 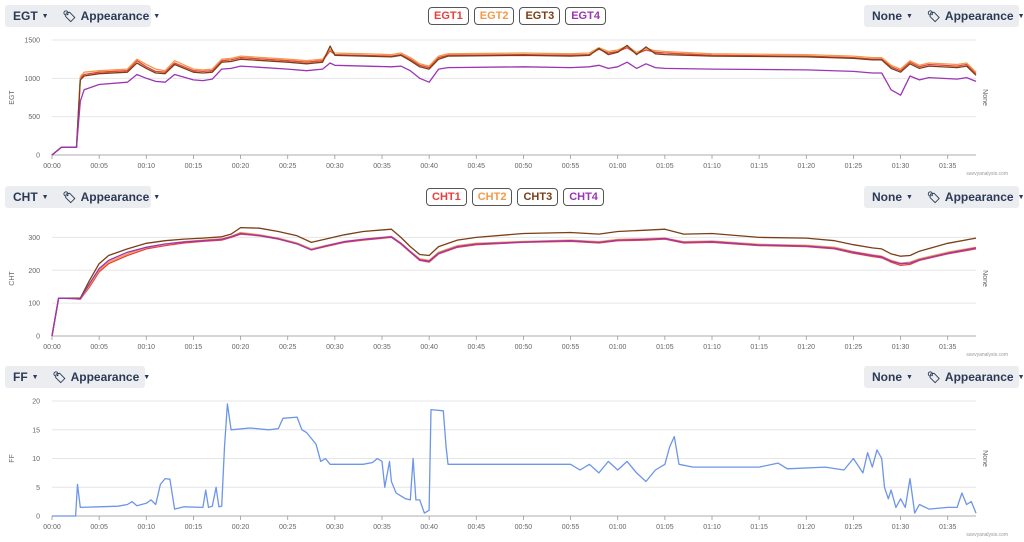 What do you see at coordinates (25, 197) in the screenshot?
I see `cht-selector-label: CHT` at bounding box center [25, 197].